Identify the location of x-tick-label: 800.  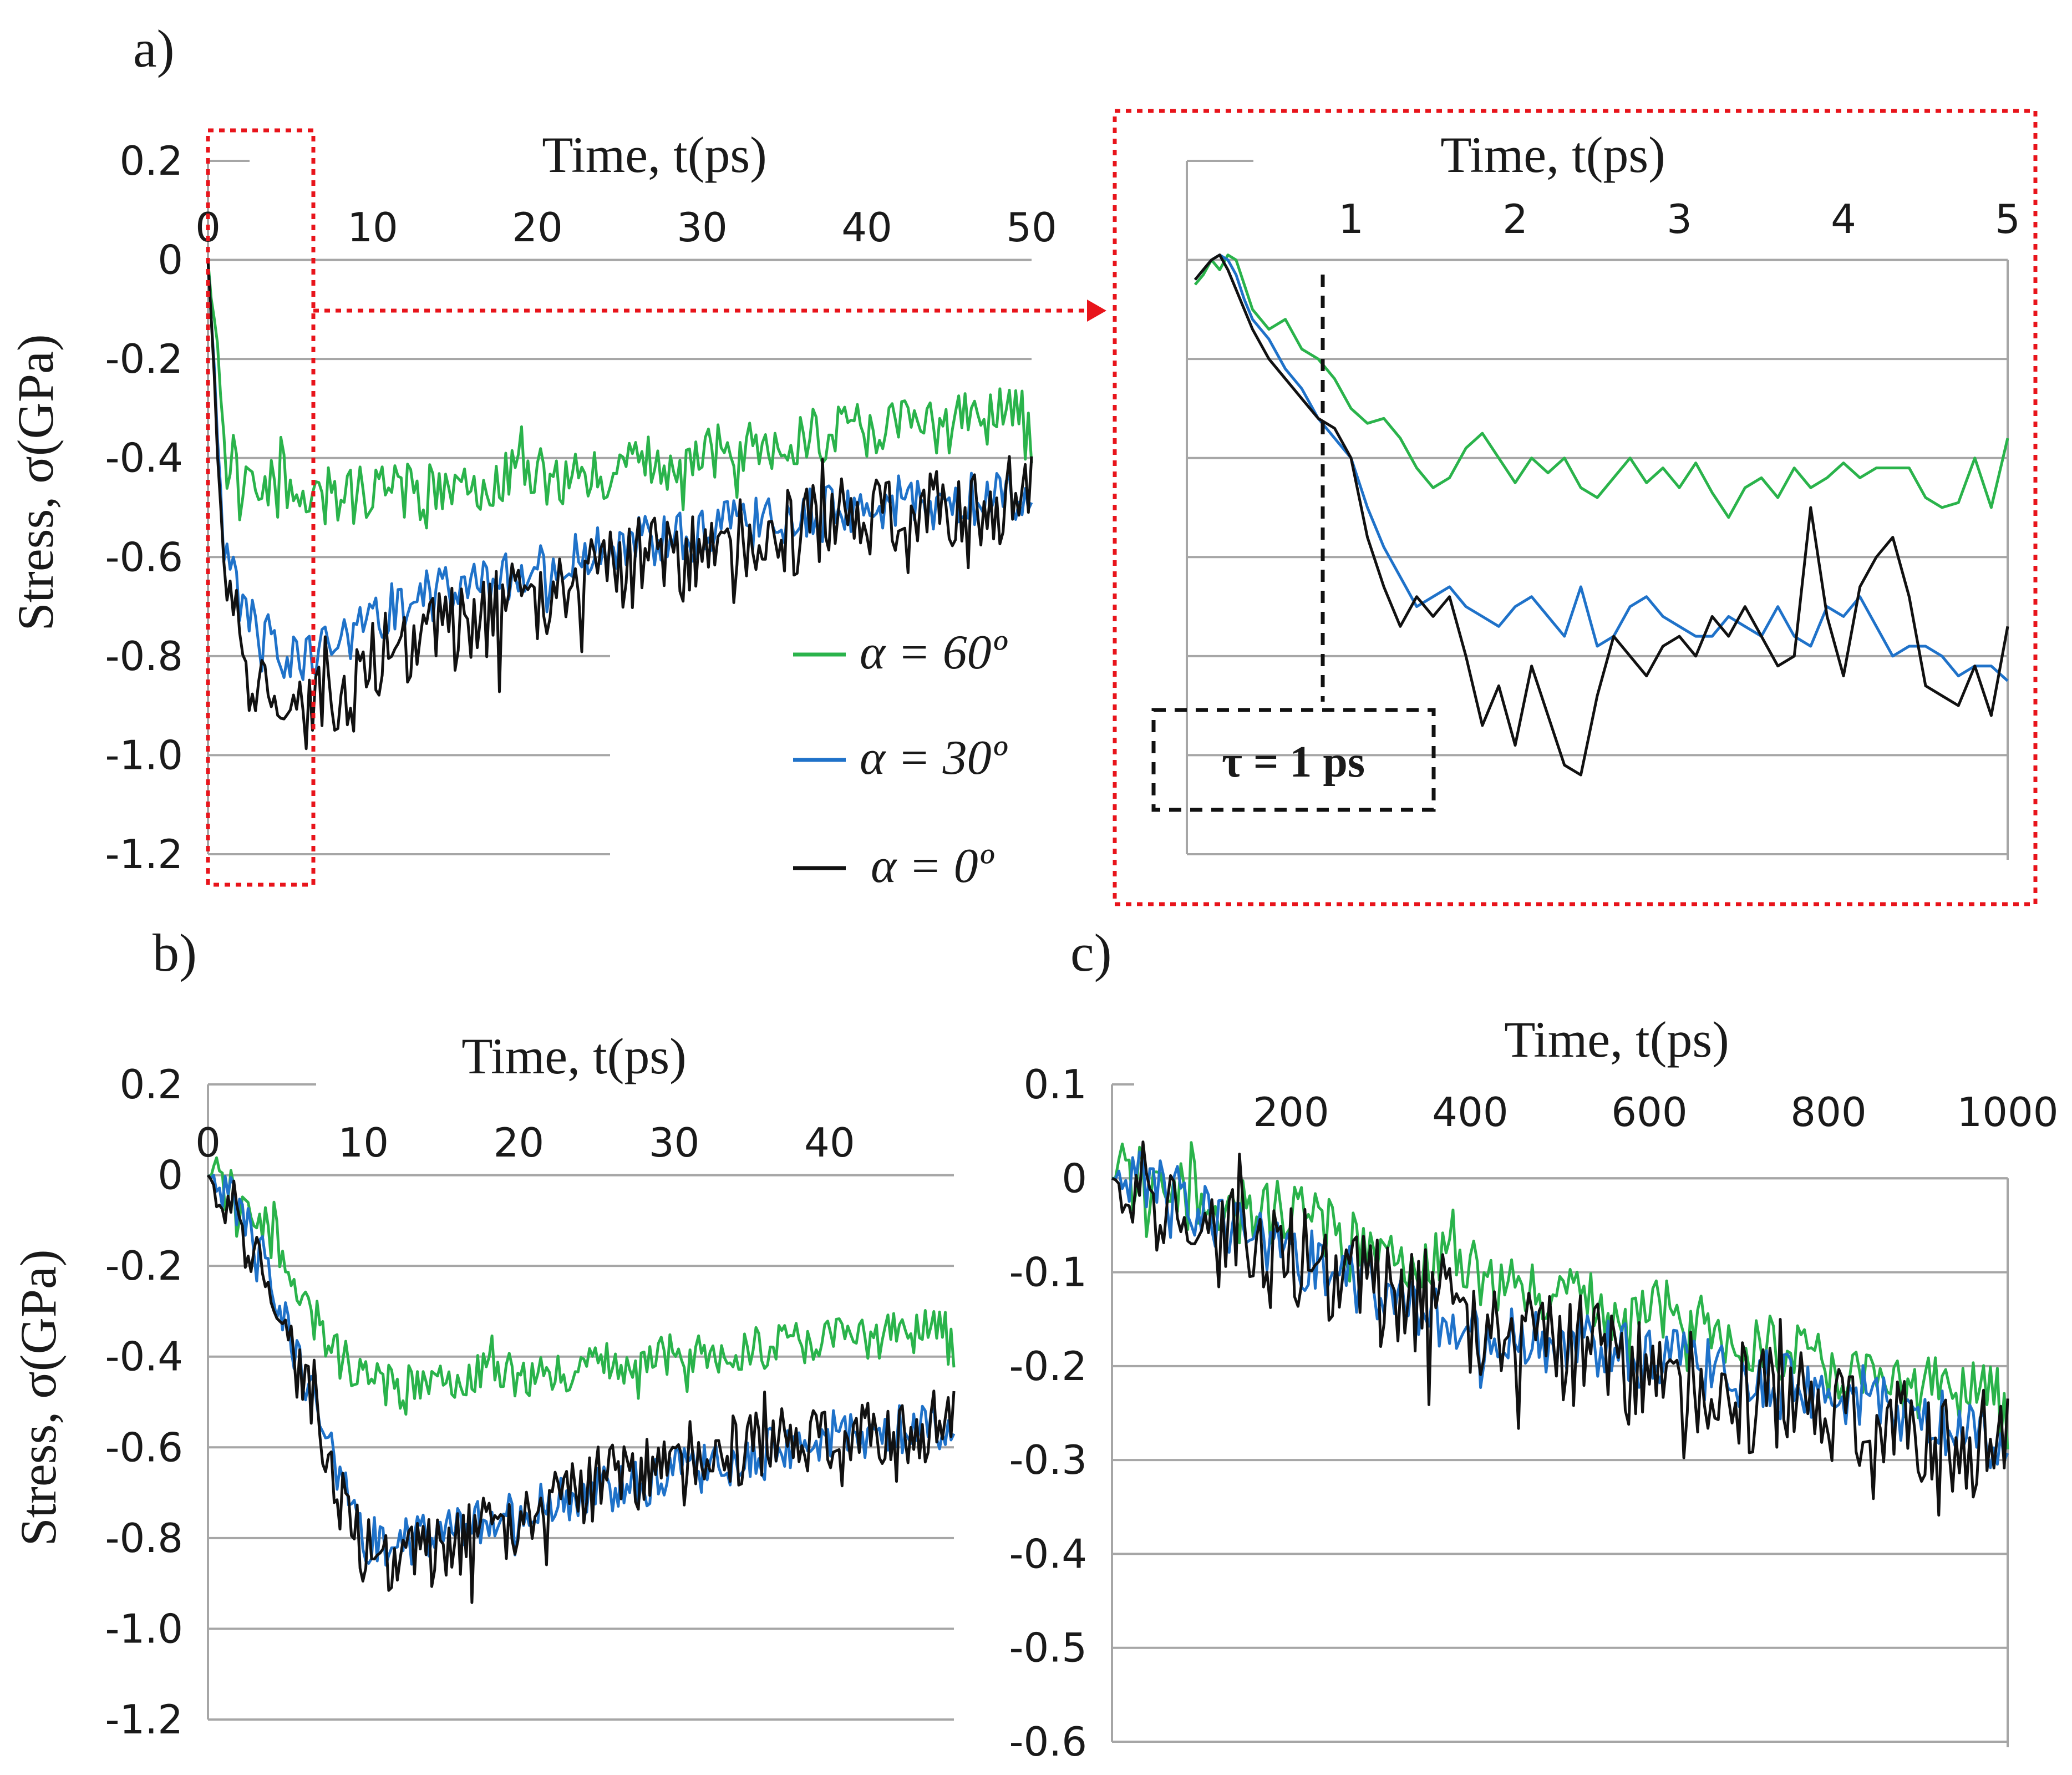
(1828, 1112).